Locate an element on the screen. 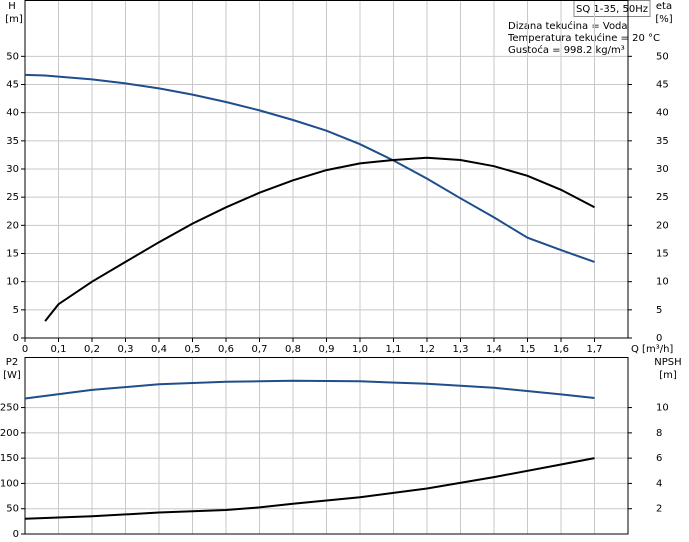 This screenshot has height=542, width=689. y2-tick-label: 0 is located at coordinates (659, 338).